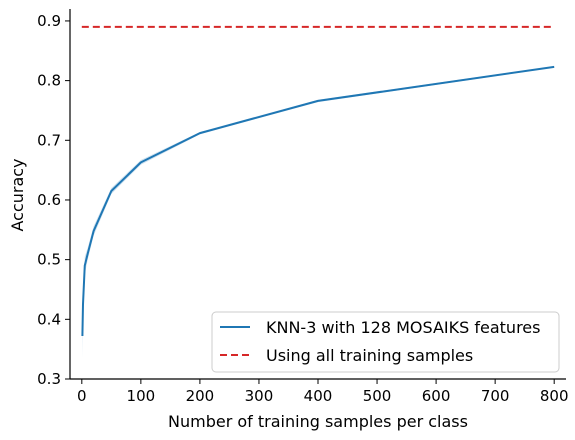 This screenshot has width=575, height=440. Describe the element at coordinates (554, 396) in the screenshot. I see `x-tick-label: 800` at that location.